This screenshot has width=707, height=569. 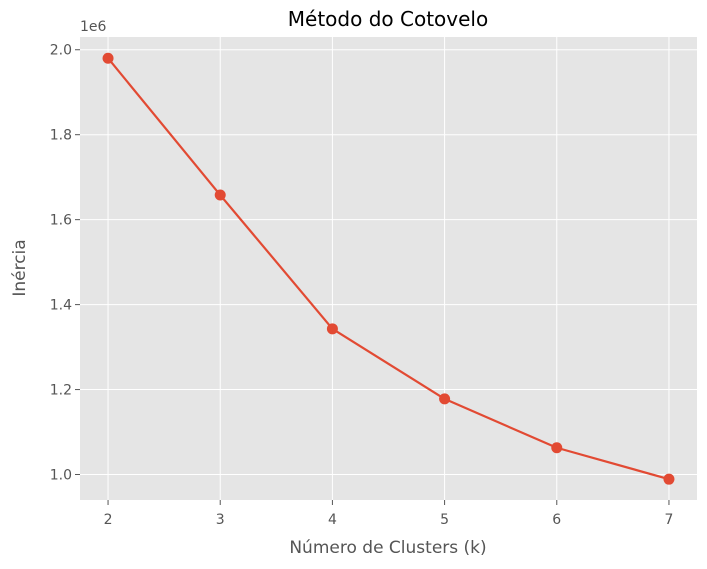 I want to click on chart-title: Método do Cotovelo, so click(x=388, y=19).